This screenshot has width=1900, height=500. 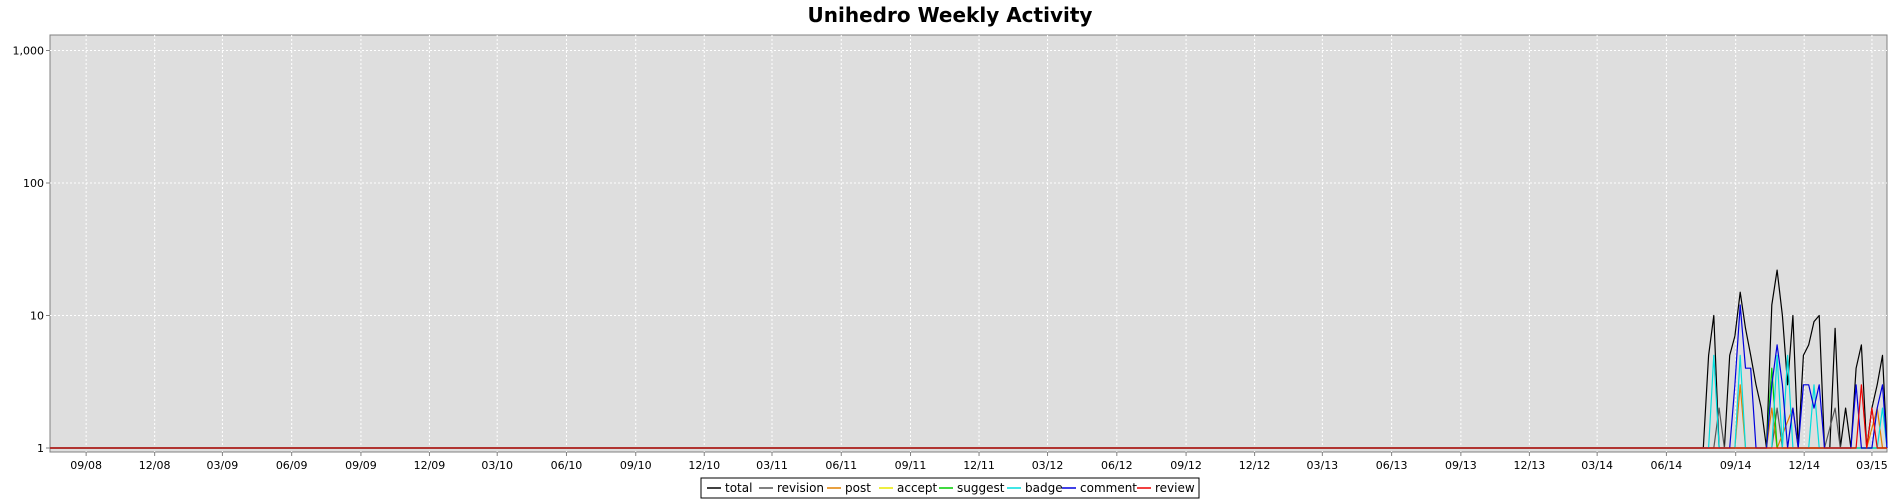 What do you see at coordinates (917, 488) in the screenshot?
I see `legend-label-accept: accept` at bounding box center [917, 488].